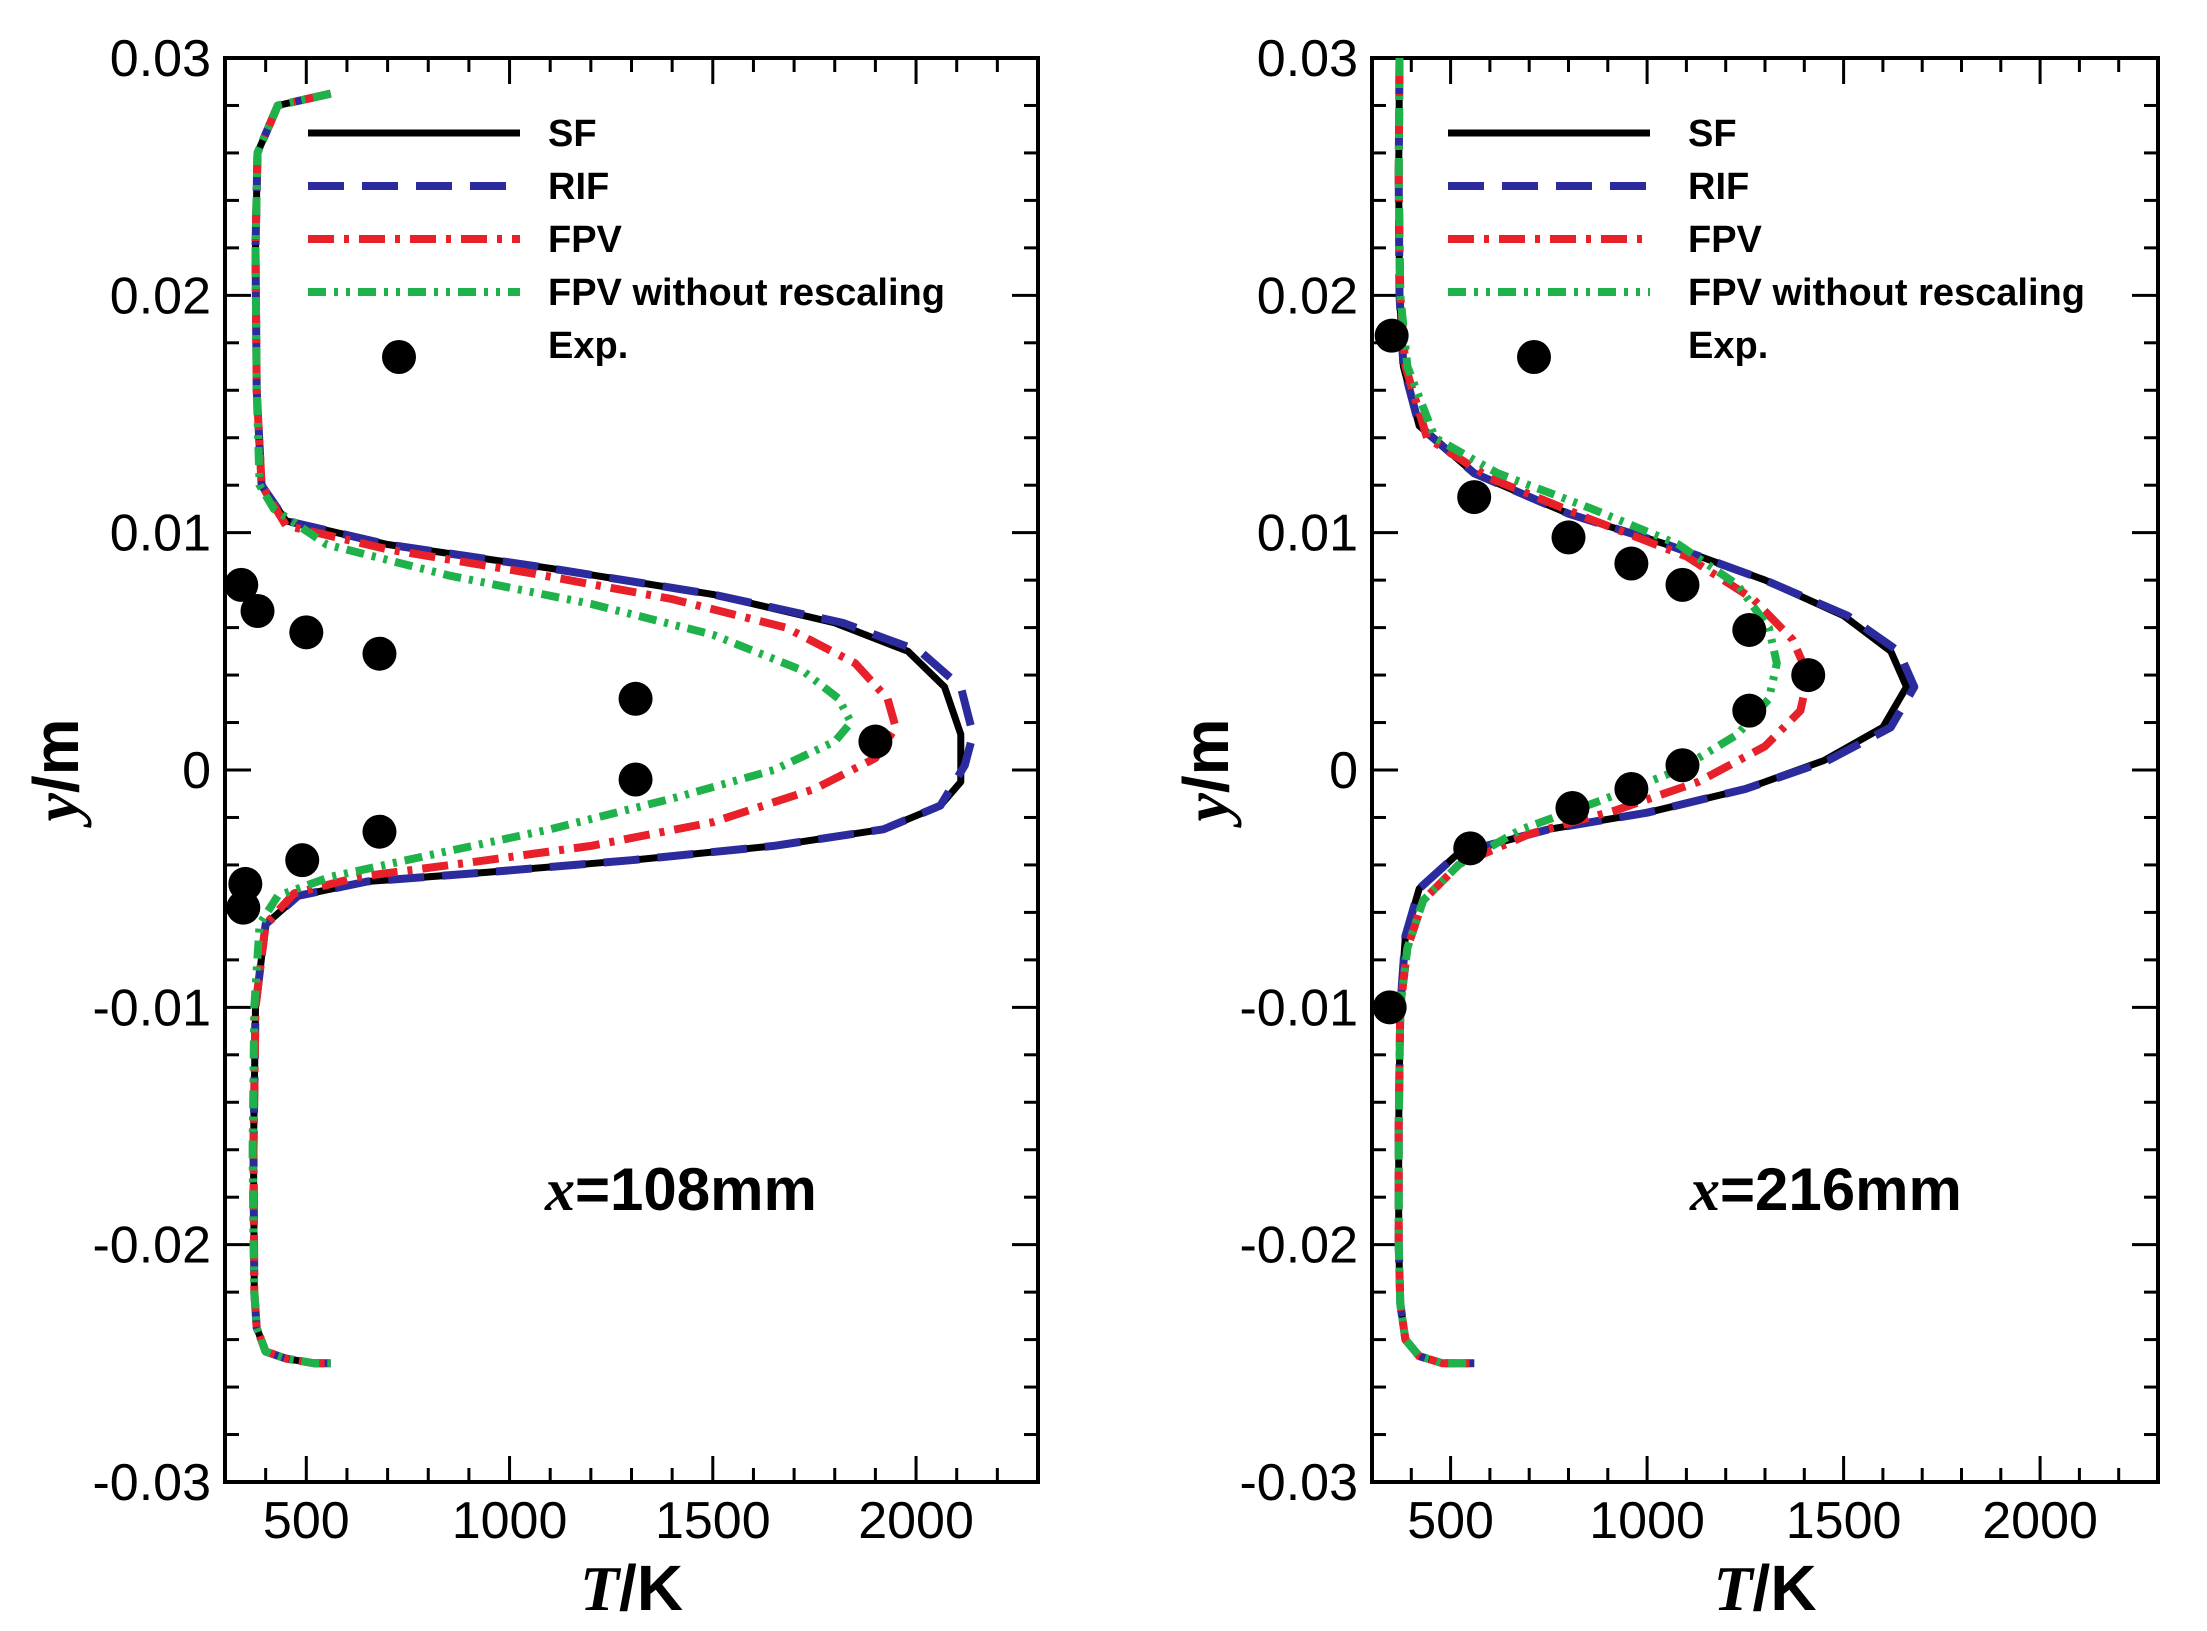 This screenshot has height=1631, width=2207. What do you see at coordinates (680, 1189) in the screenshot?
I see `annotation: x=108mm` at bounding box center [680, 1189].